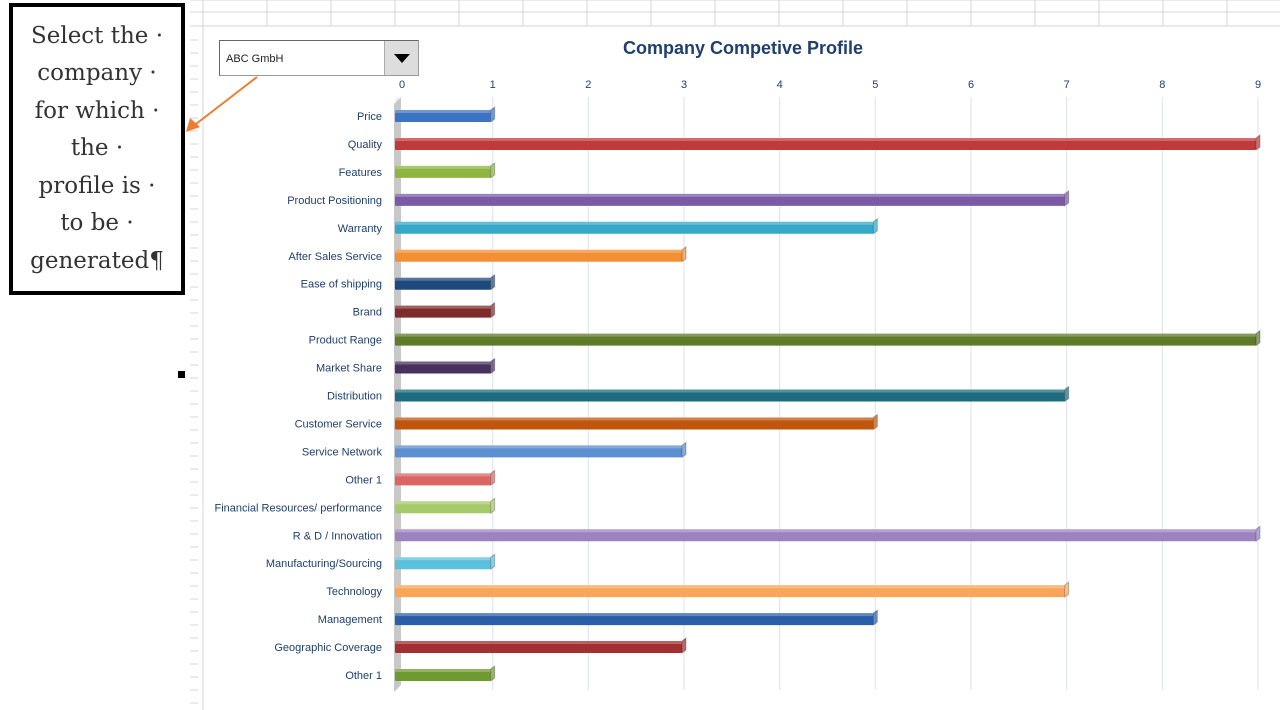 This screenshot has height=710, width=1280. Describe the element at coordinates (971, 85) in the screenshot. I see `x-tick-label: 6` at that location.